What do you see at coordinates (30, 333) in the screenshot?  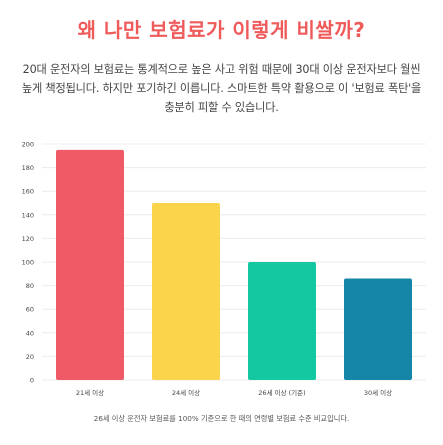 I see `y-tick-label: 40` at bounding box center [30, 333].